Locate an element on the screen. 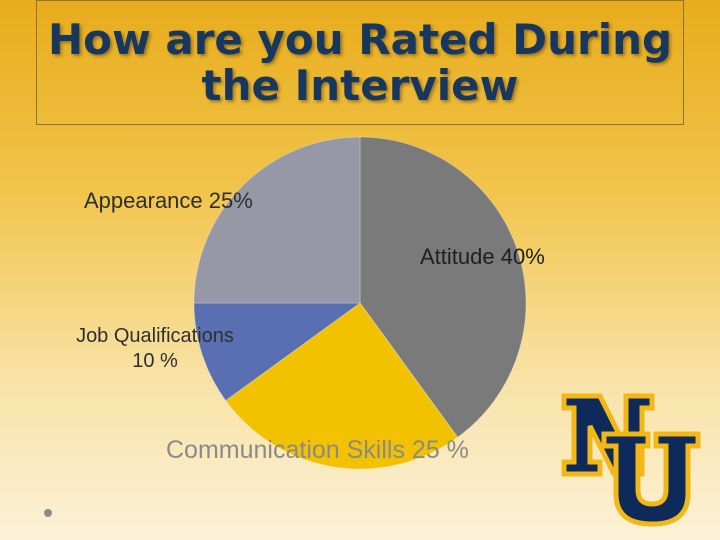 Image resolution: width=720 pixels, height=540 pixels. slice-label-job-qualifications: Job Qualifications 10 % is located at coordinates (155, 348).